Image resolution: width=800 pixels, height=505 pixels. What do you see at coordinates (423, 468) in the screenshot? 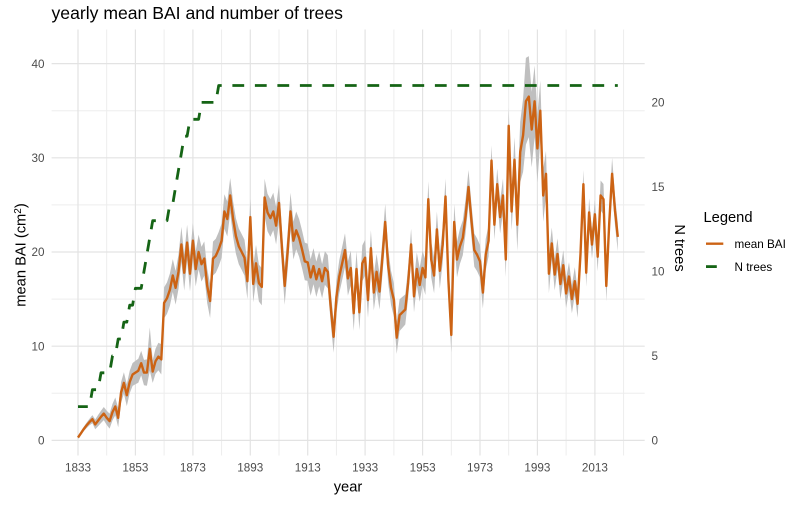
I see `svg-text: 1953` at bounding box center [423, 468].